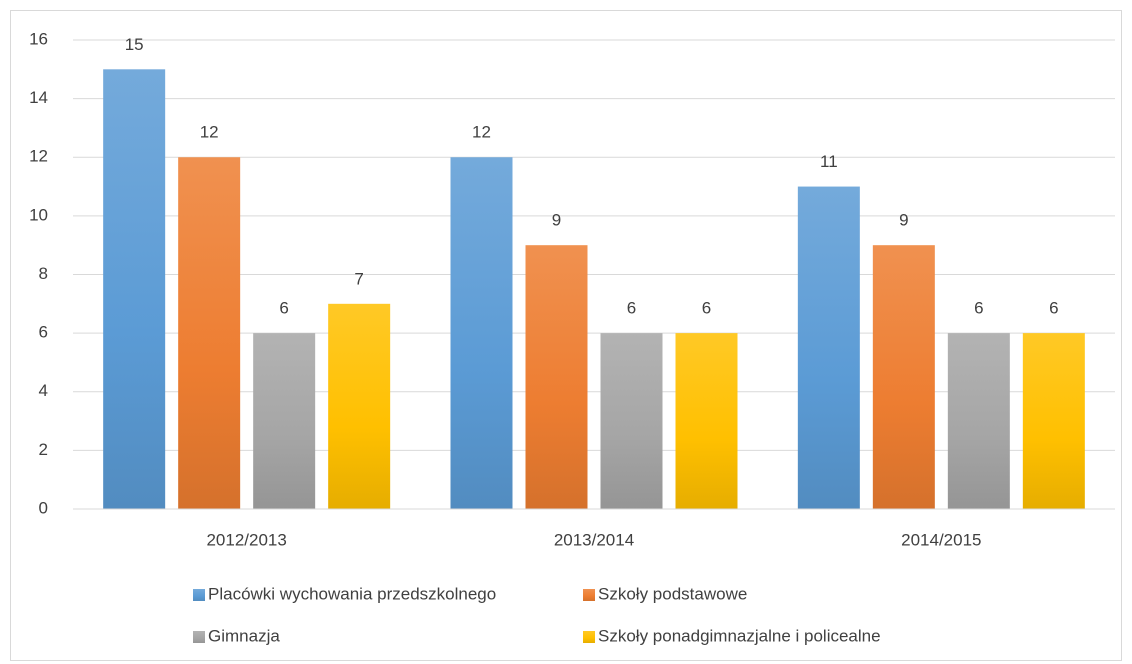 Image resolution: width=1132 pixels, height=664 pixels. Describe the element at coordinates (38, 214) in the screenshot. I see `y-tick-label: 10` at that location.